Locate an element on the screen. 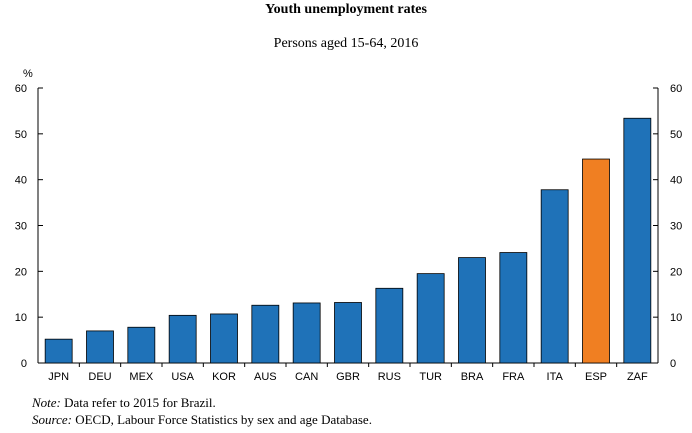  x-tick-label-rus: RUS is located at coordinates (389, 377).